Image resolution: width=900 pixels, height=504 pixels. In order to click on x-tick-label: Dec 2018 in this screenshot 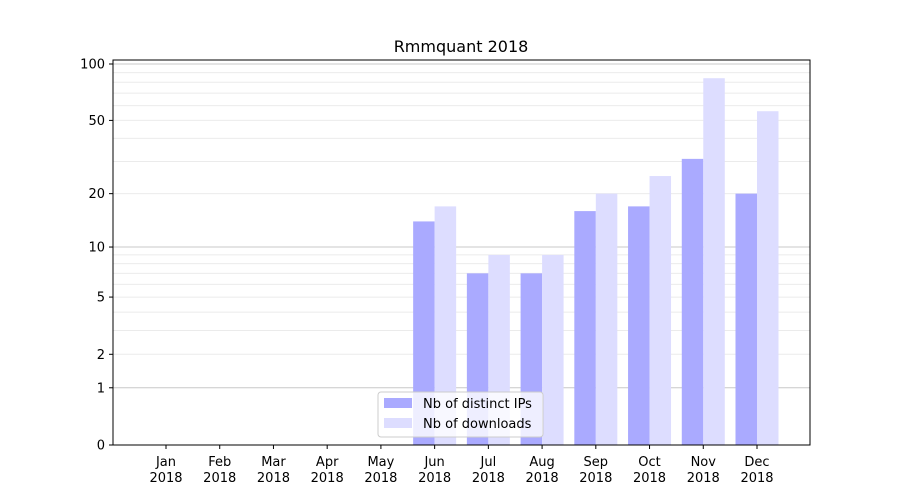, I will do `click(756, 470)`.